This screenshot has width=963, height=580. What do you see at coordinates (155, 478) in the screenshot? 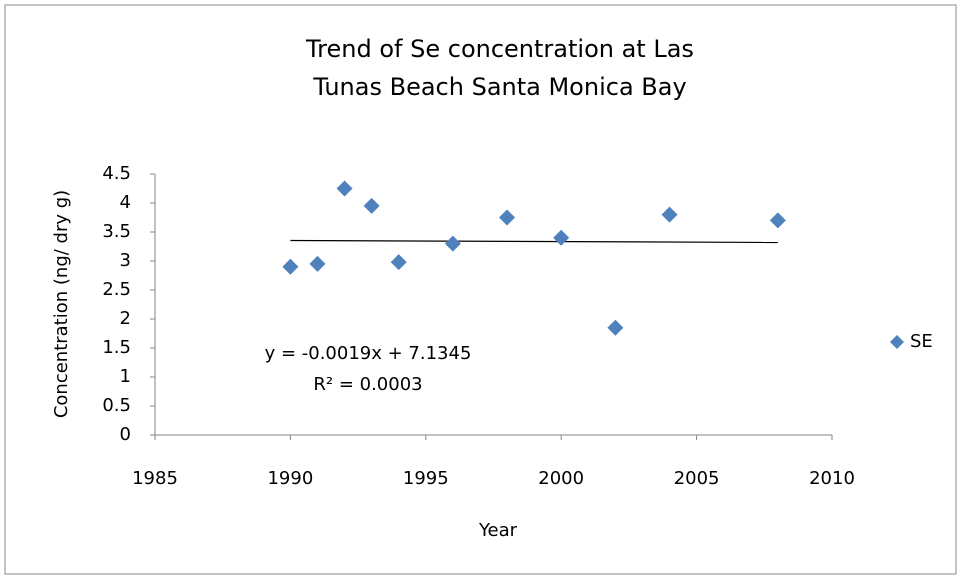
I see `x-tick-label: 1985` at bounding box center [155, 478].